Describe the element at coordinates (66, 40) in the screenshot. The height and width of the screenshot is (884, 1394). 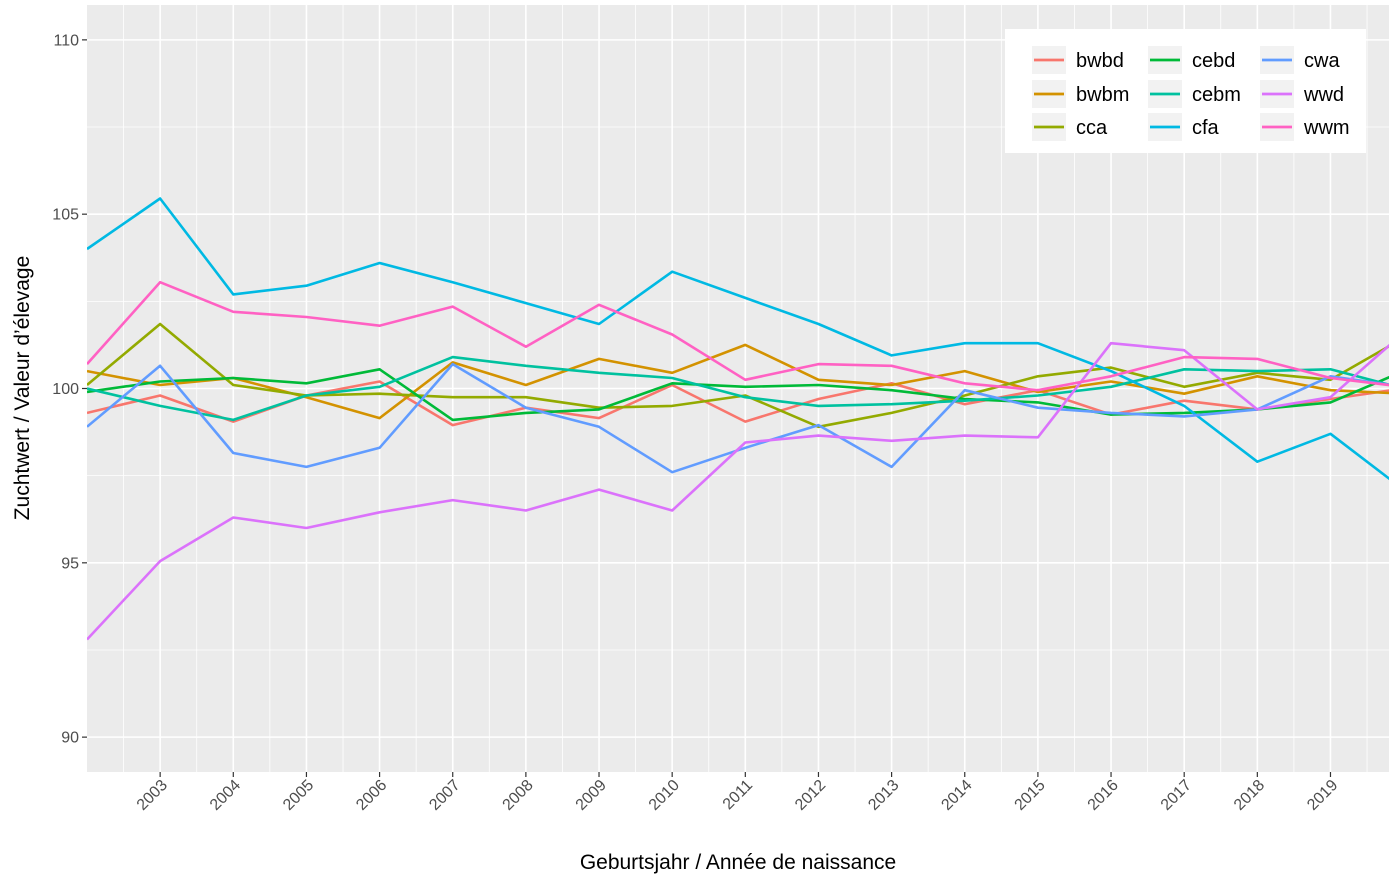
I see `y-tick-label: 110` at that location.